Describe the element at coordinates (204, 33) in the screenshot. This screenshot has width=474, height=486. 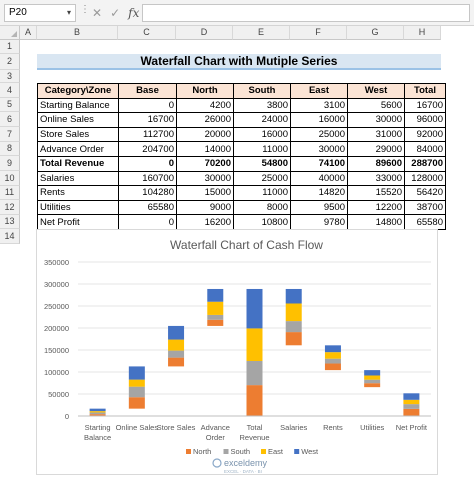
I see `column-header-D: D` at that location.